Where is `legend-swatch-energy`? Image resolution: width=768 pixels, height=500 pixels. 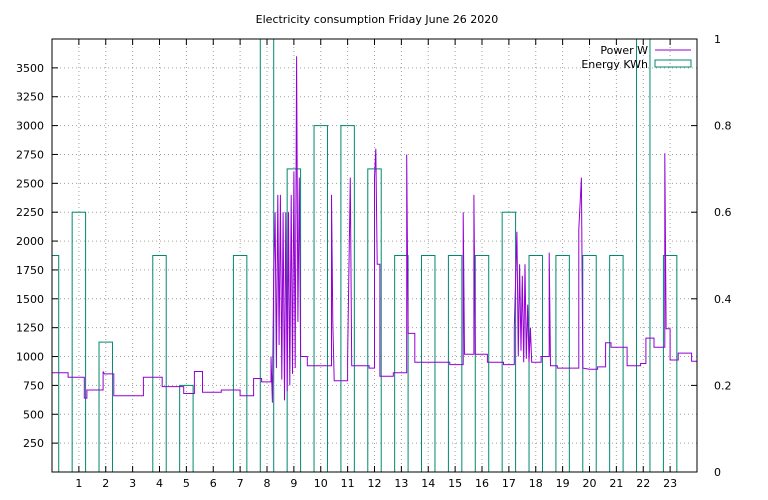
legend-swatch-energy is located at coordinates (673, 63).